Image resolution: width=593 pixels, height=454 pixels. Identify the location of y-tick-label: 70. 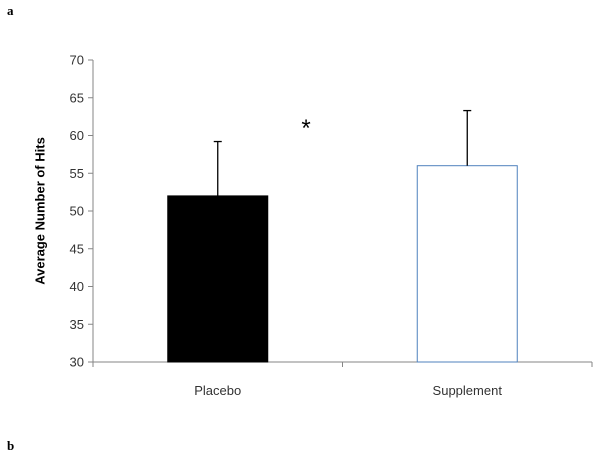
(77, 60).